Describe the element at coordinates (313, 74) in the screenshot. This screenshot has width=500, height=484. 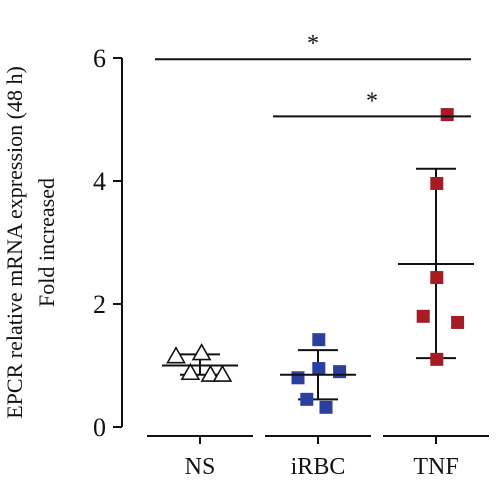
I see `significance-annotations: **` at that location.